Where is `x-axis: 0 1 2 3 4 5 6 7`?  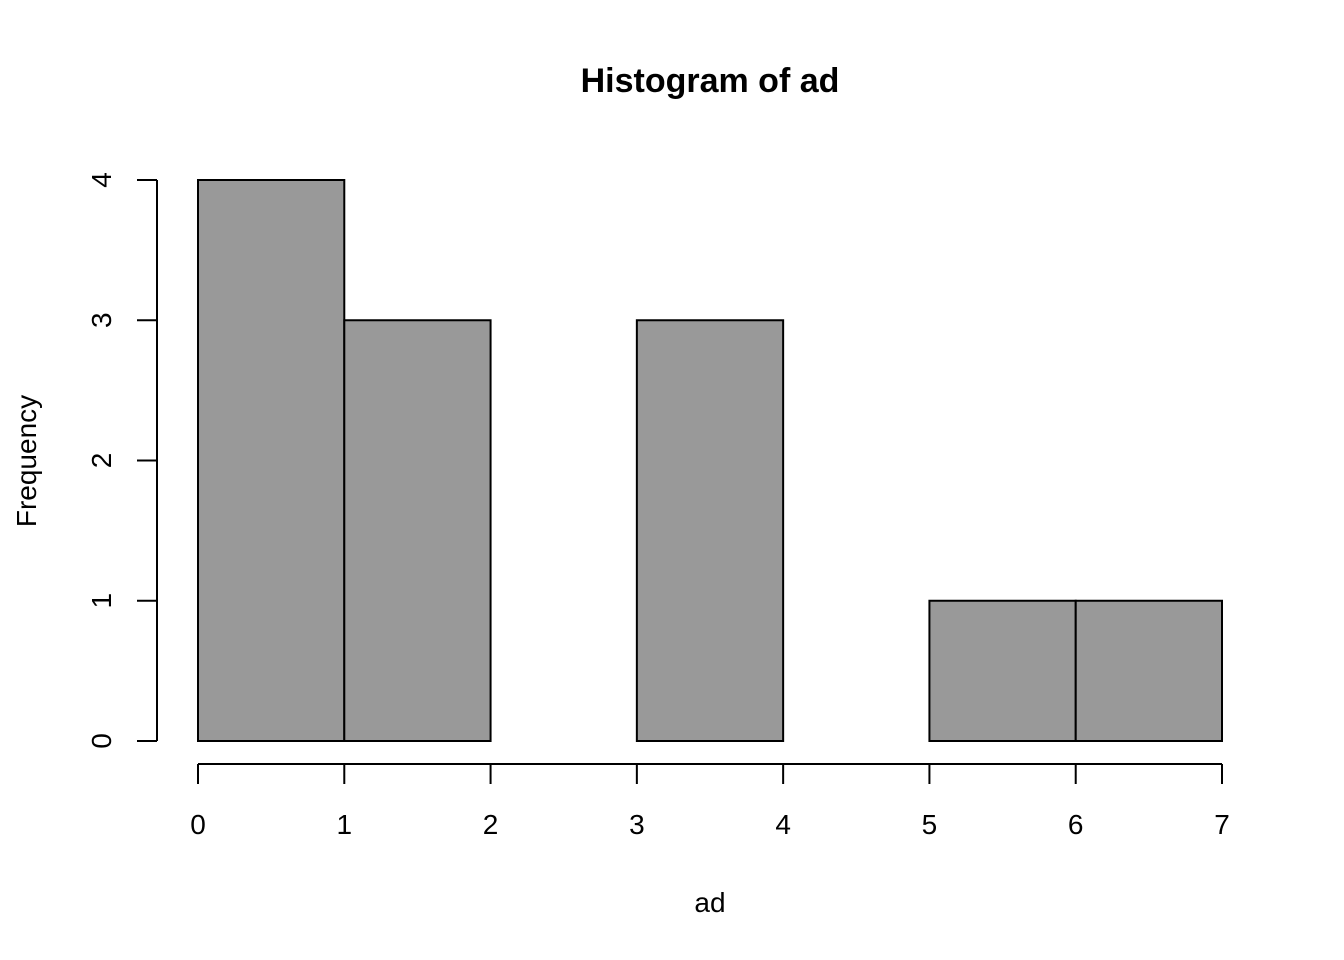
x-axis: 0 1 2 3 4 5 6 7 is located at coordinates (710, 801).